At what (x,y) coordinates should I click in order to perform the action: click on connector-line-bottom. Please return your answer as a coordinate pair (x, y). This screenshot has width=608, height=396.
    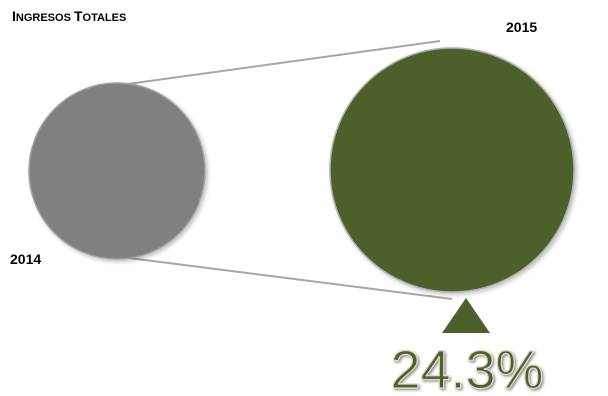
    Looking at the image, I should click on (282, 277).